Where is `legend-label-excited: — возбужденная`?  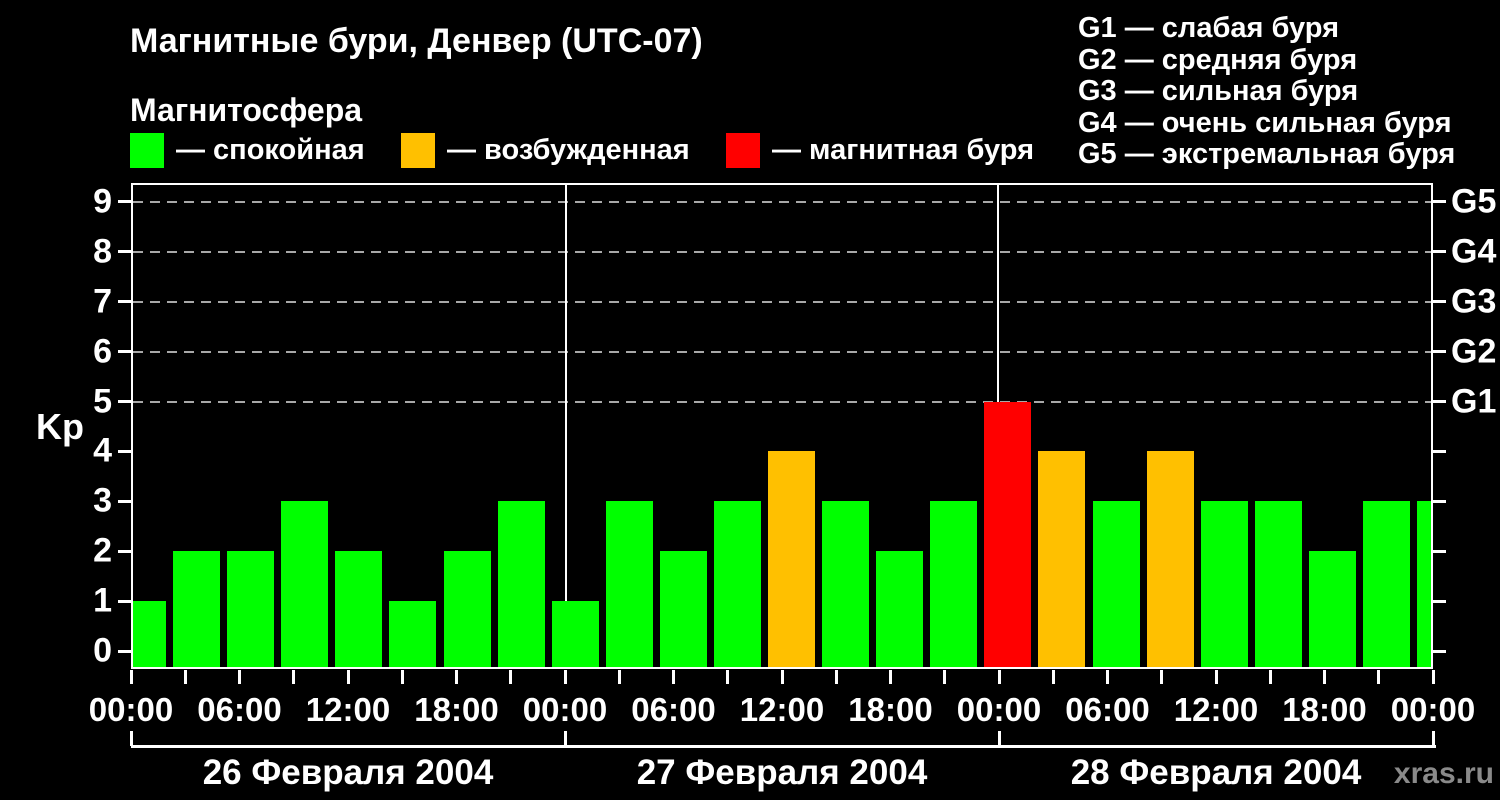
legend-label-excited: — возбужденная is located at coordinates (568, 150).